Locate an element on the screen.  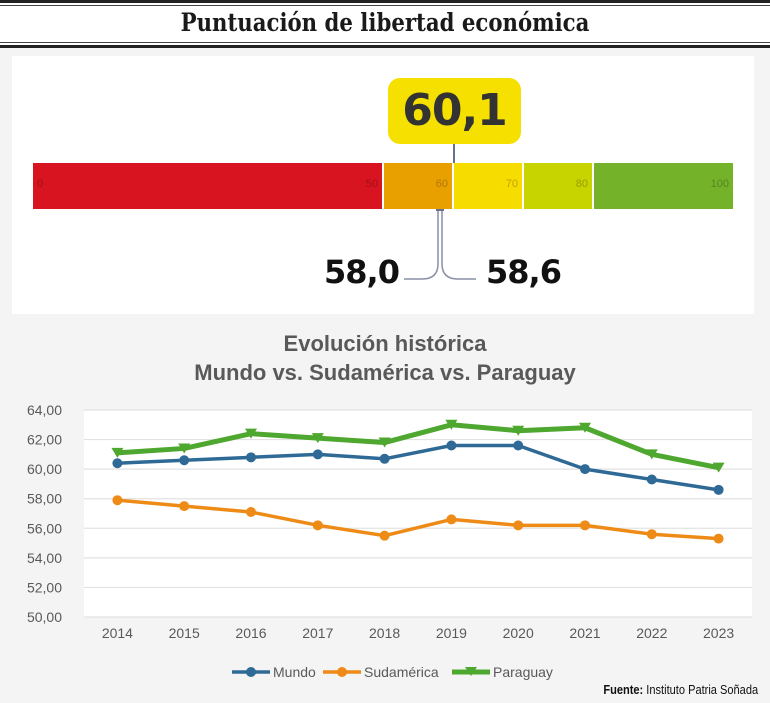
mundo-score: 58,0 is located at coordinates (362, 272).